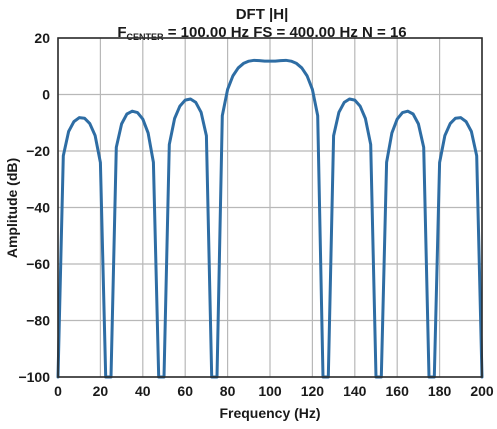  Describe the element at coordinates (228, 391) in the screenshot. I see `x-tick-label: 80` at that location.